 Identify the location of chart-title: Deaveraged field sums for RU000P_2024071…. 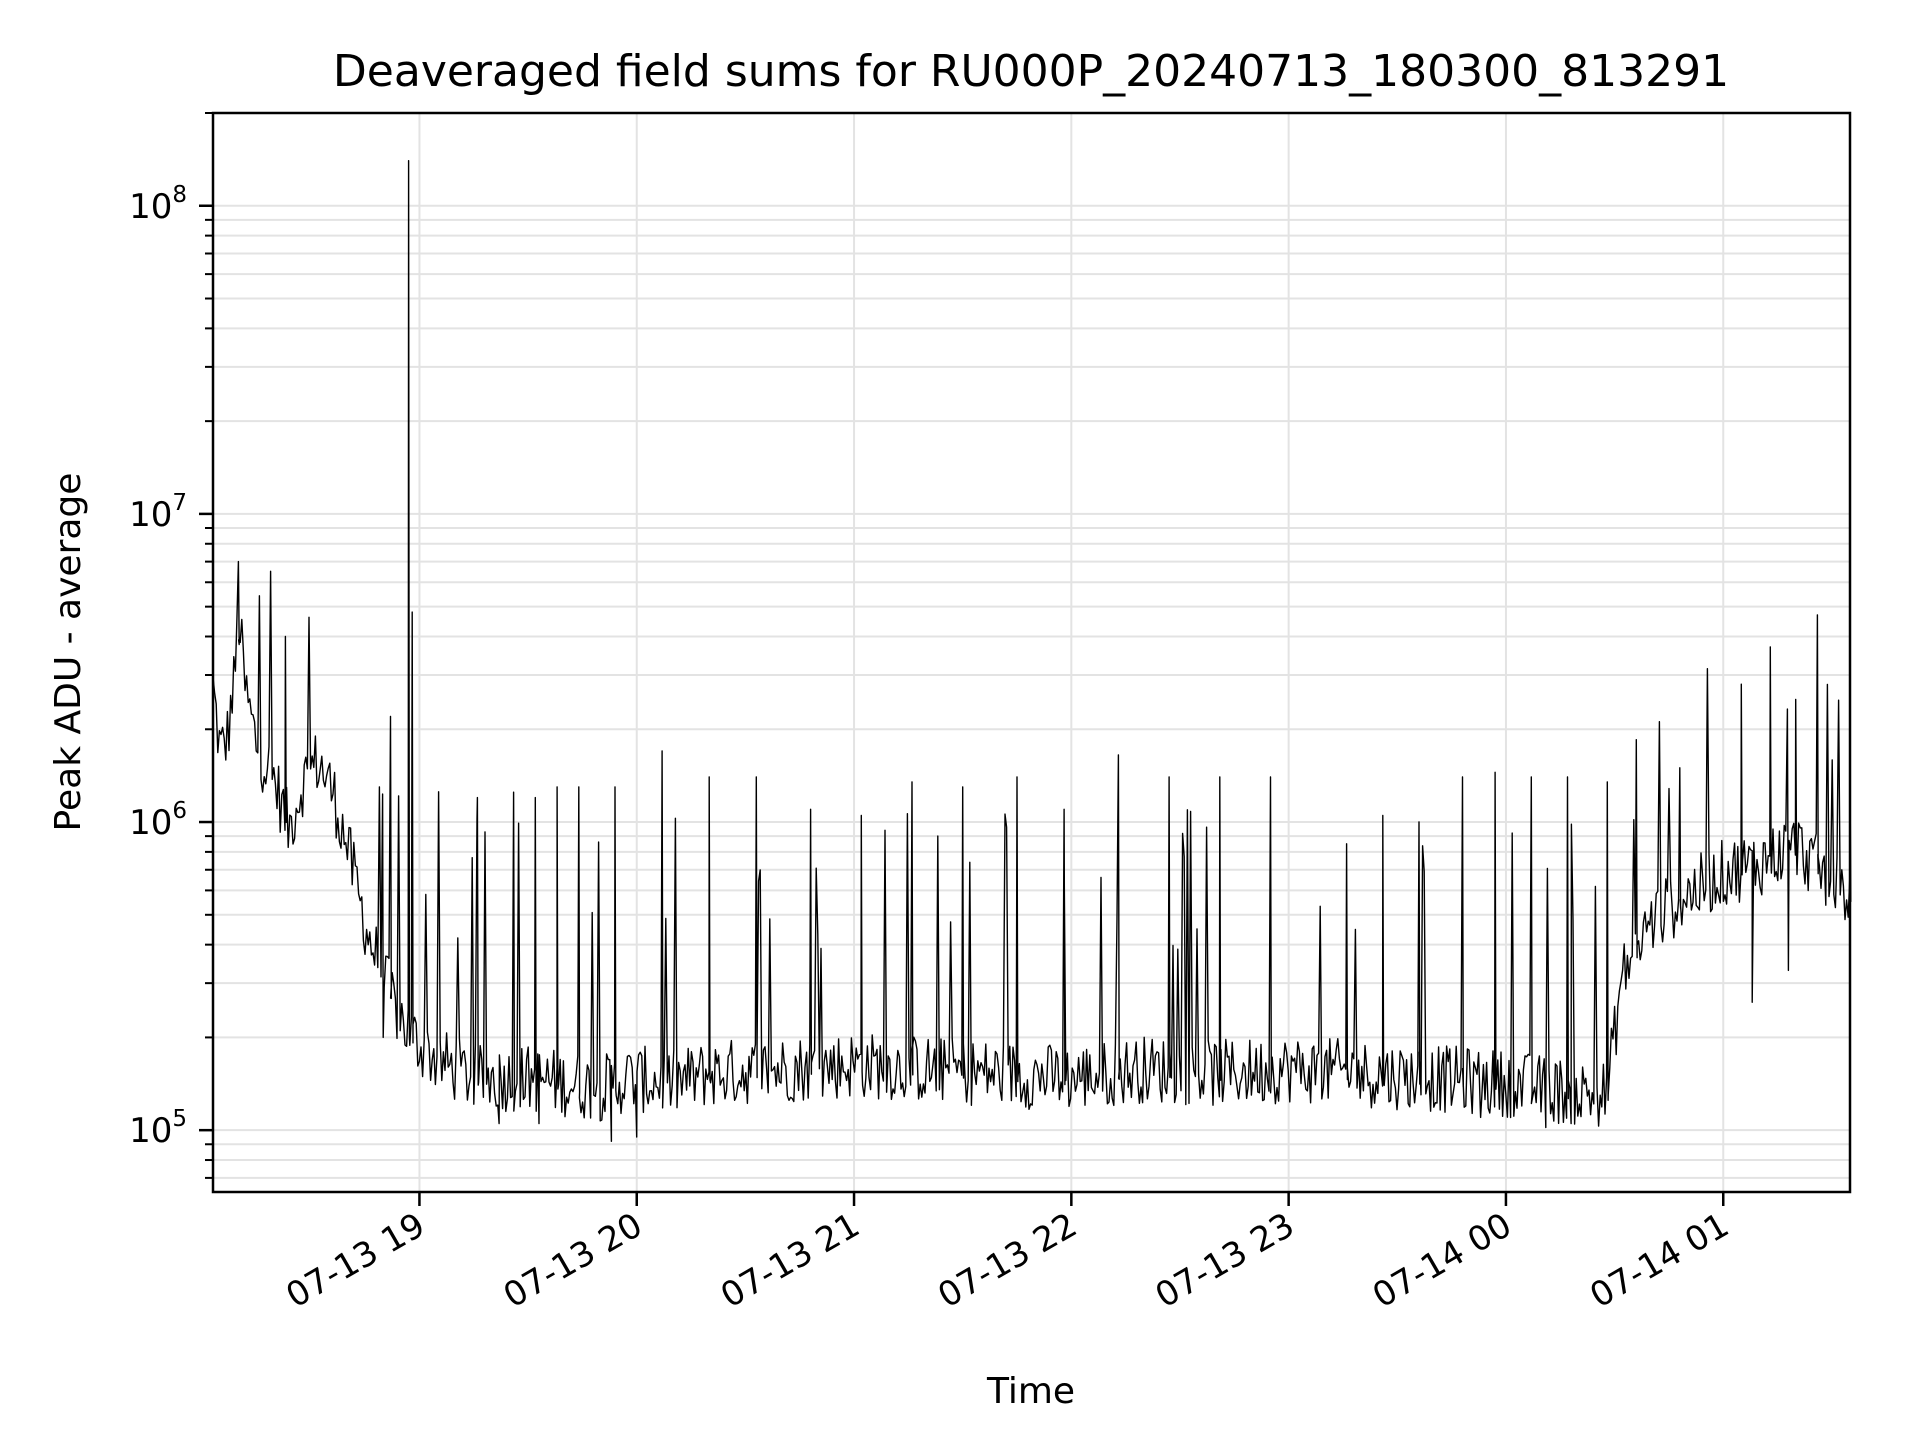
(1031, 71).